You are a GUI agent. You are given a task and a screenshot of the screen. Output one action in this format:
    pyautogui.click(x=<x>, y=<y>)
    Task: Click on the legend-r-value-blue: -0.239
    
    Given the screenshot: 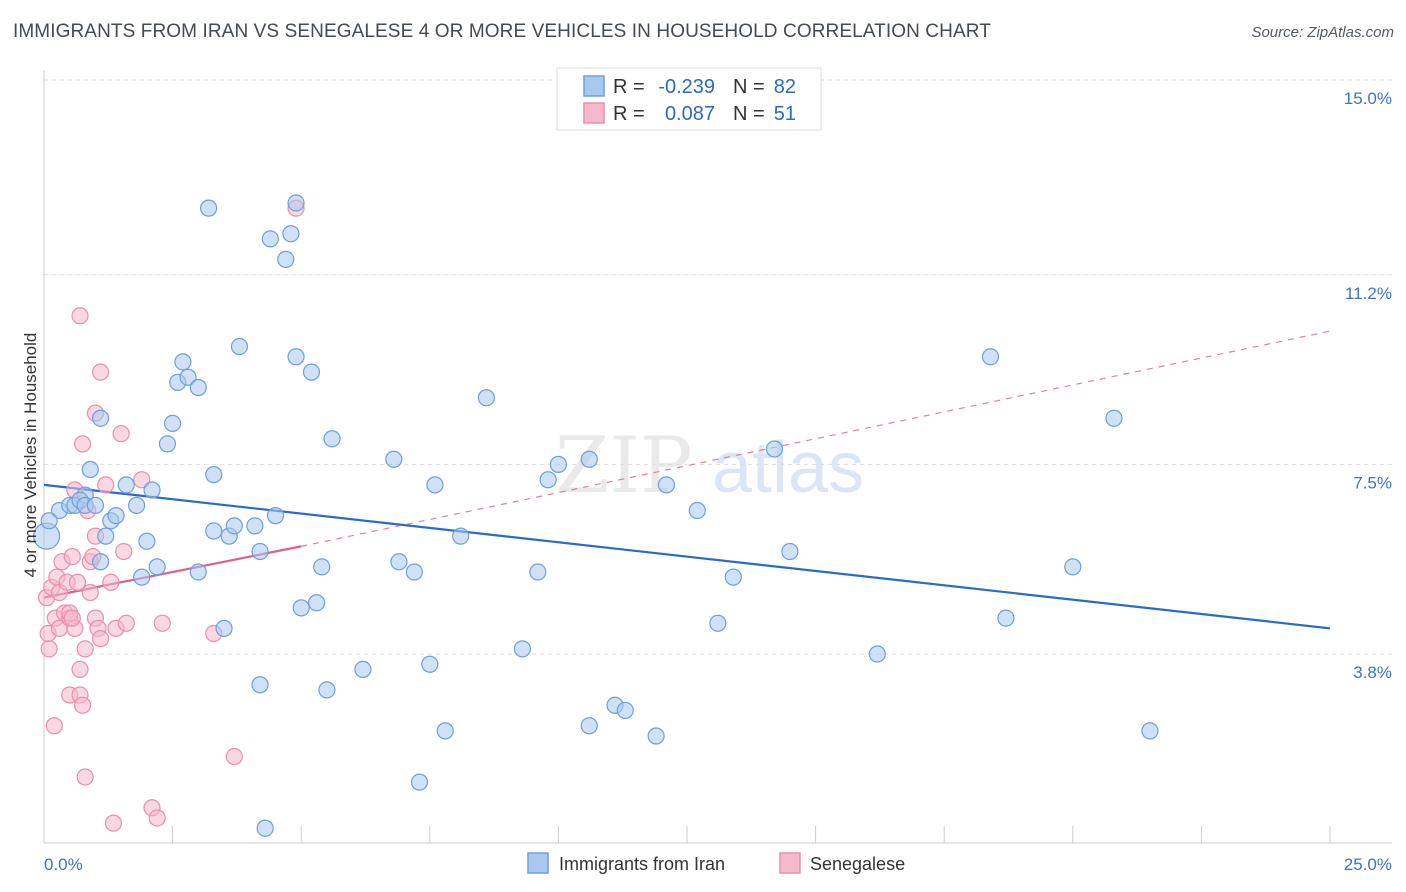 What is the action you would take?
    pyautogui.click(x=686, y=87)
    